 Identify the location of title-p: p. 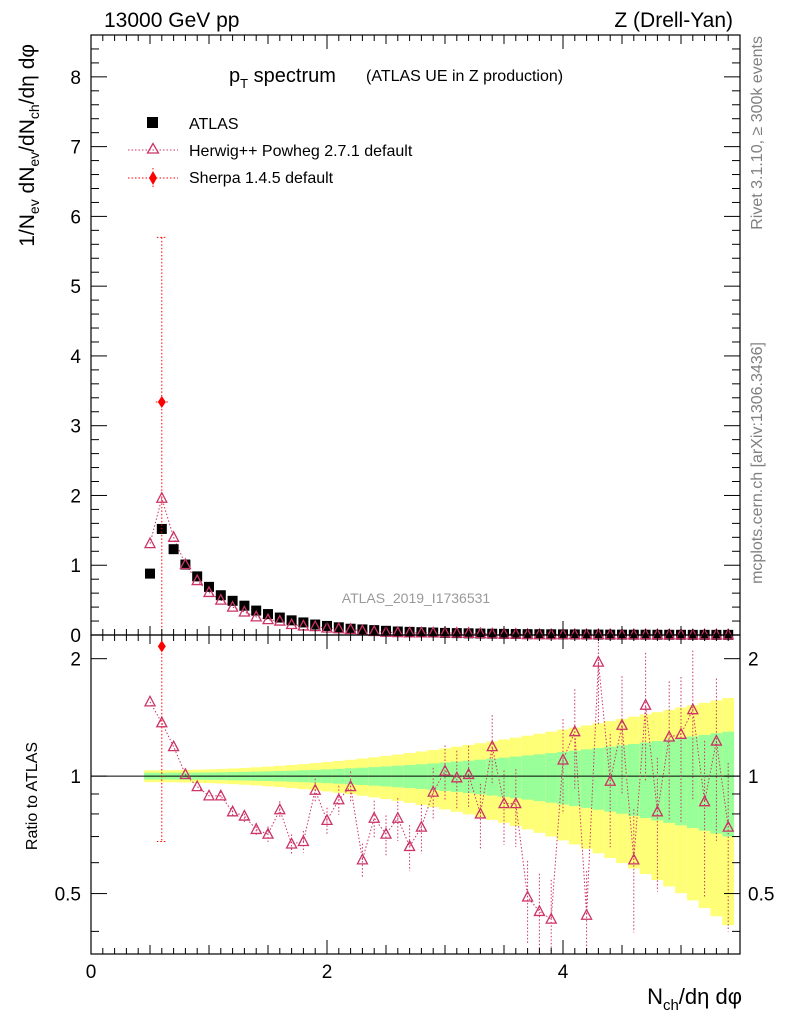
(234, 76).